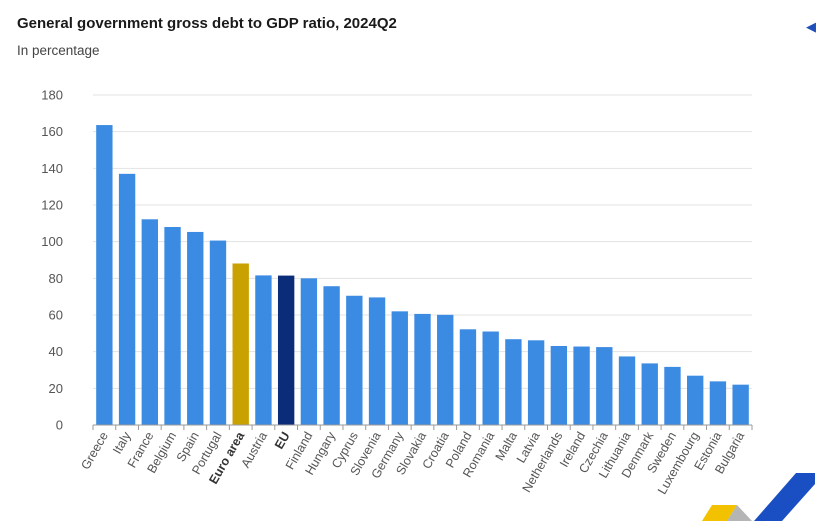 The width and height of the screenshot is (820, 521). What do you see at coordinates (422, 369) in the screenshot?
I see `bar-slovakia` at bounding box center [422, 369].